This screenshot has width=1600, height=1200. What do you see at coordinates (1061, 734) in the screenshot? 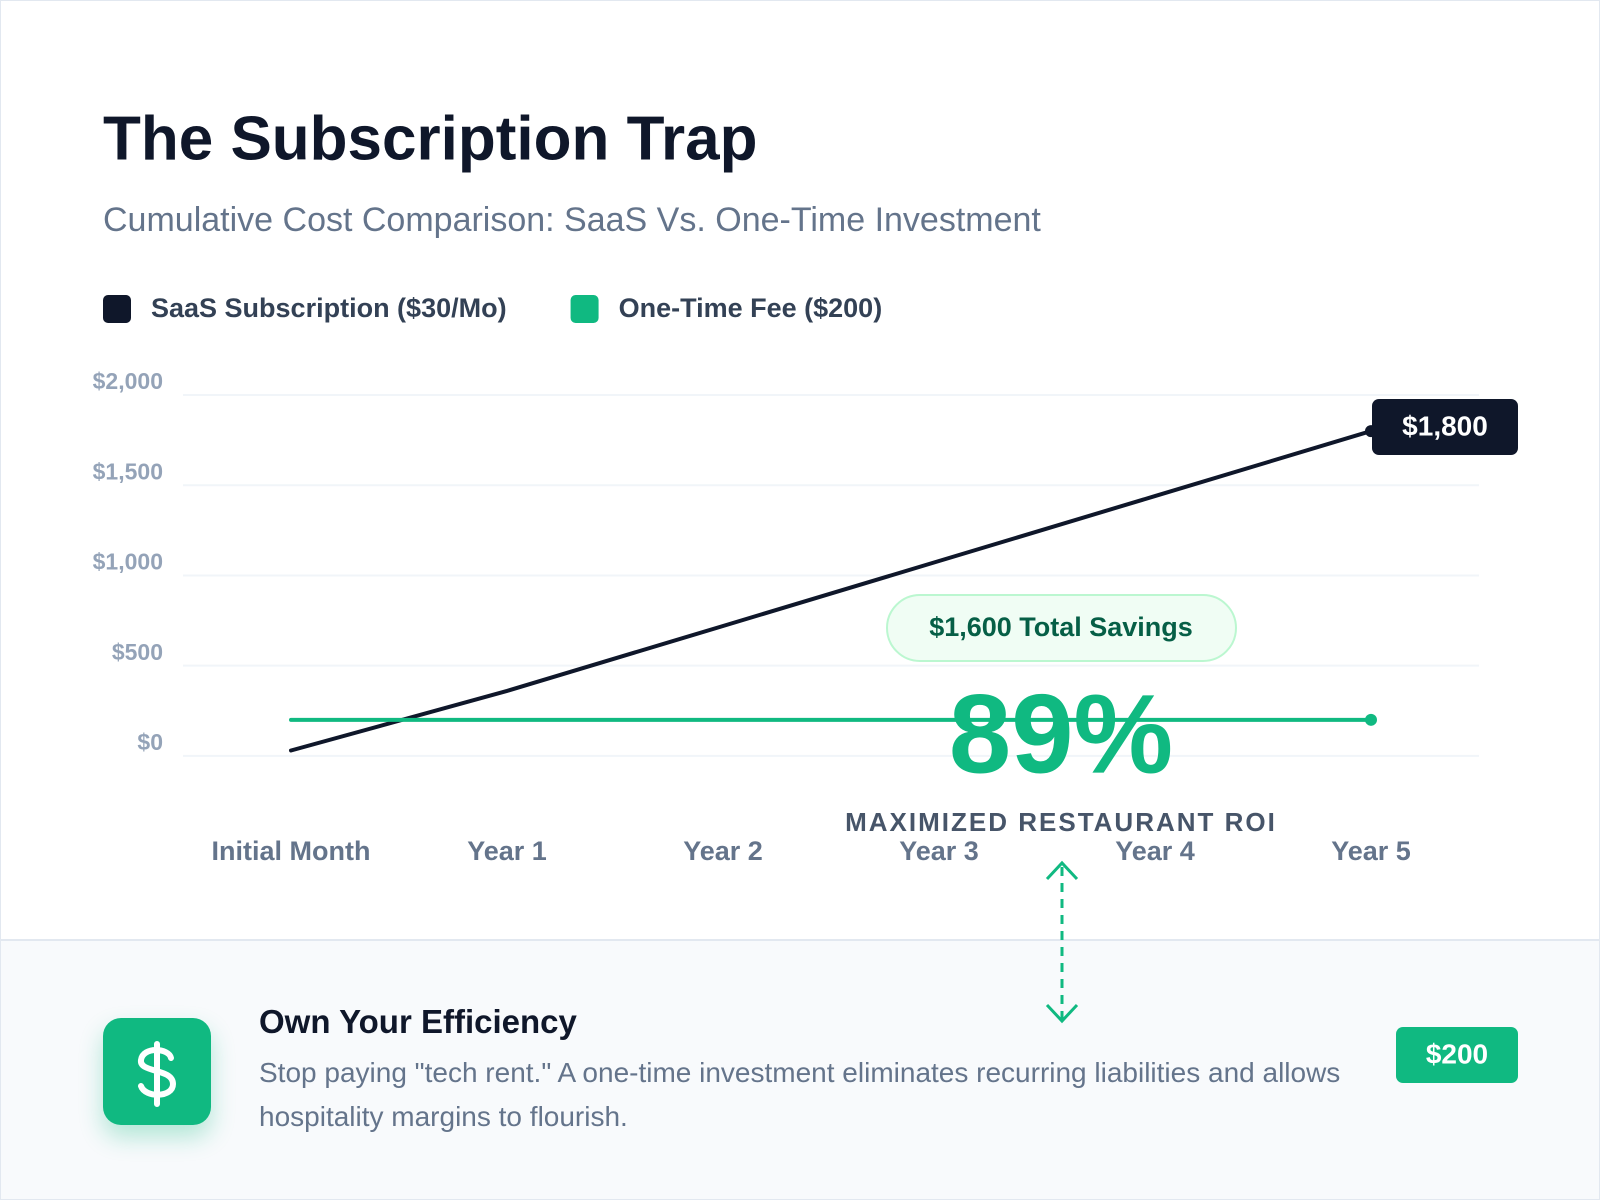
I see `roi-value: 89%` at bounding box center [1061, 734].